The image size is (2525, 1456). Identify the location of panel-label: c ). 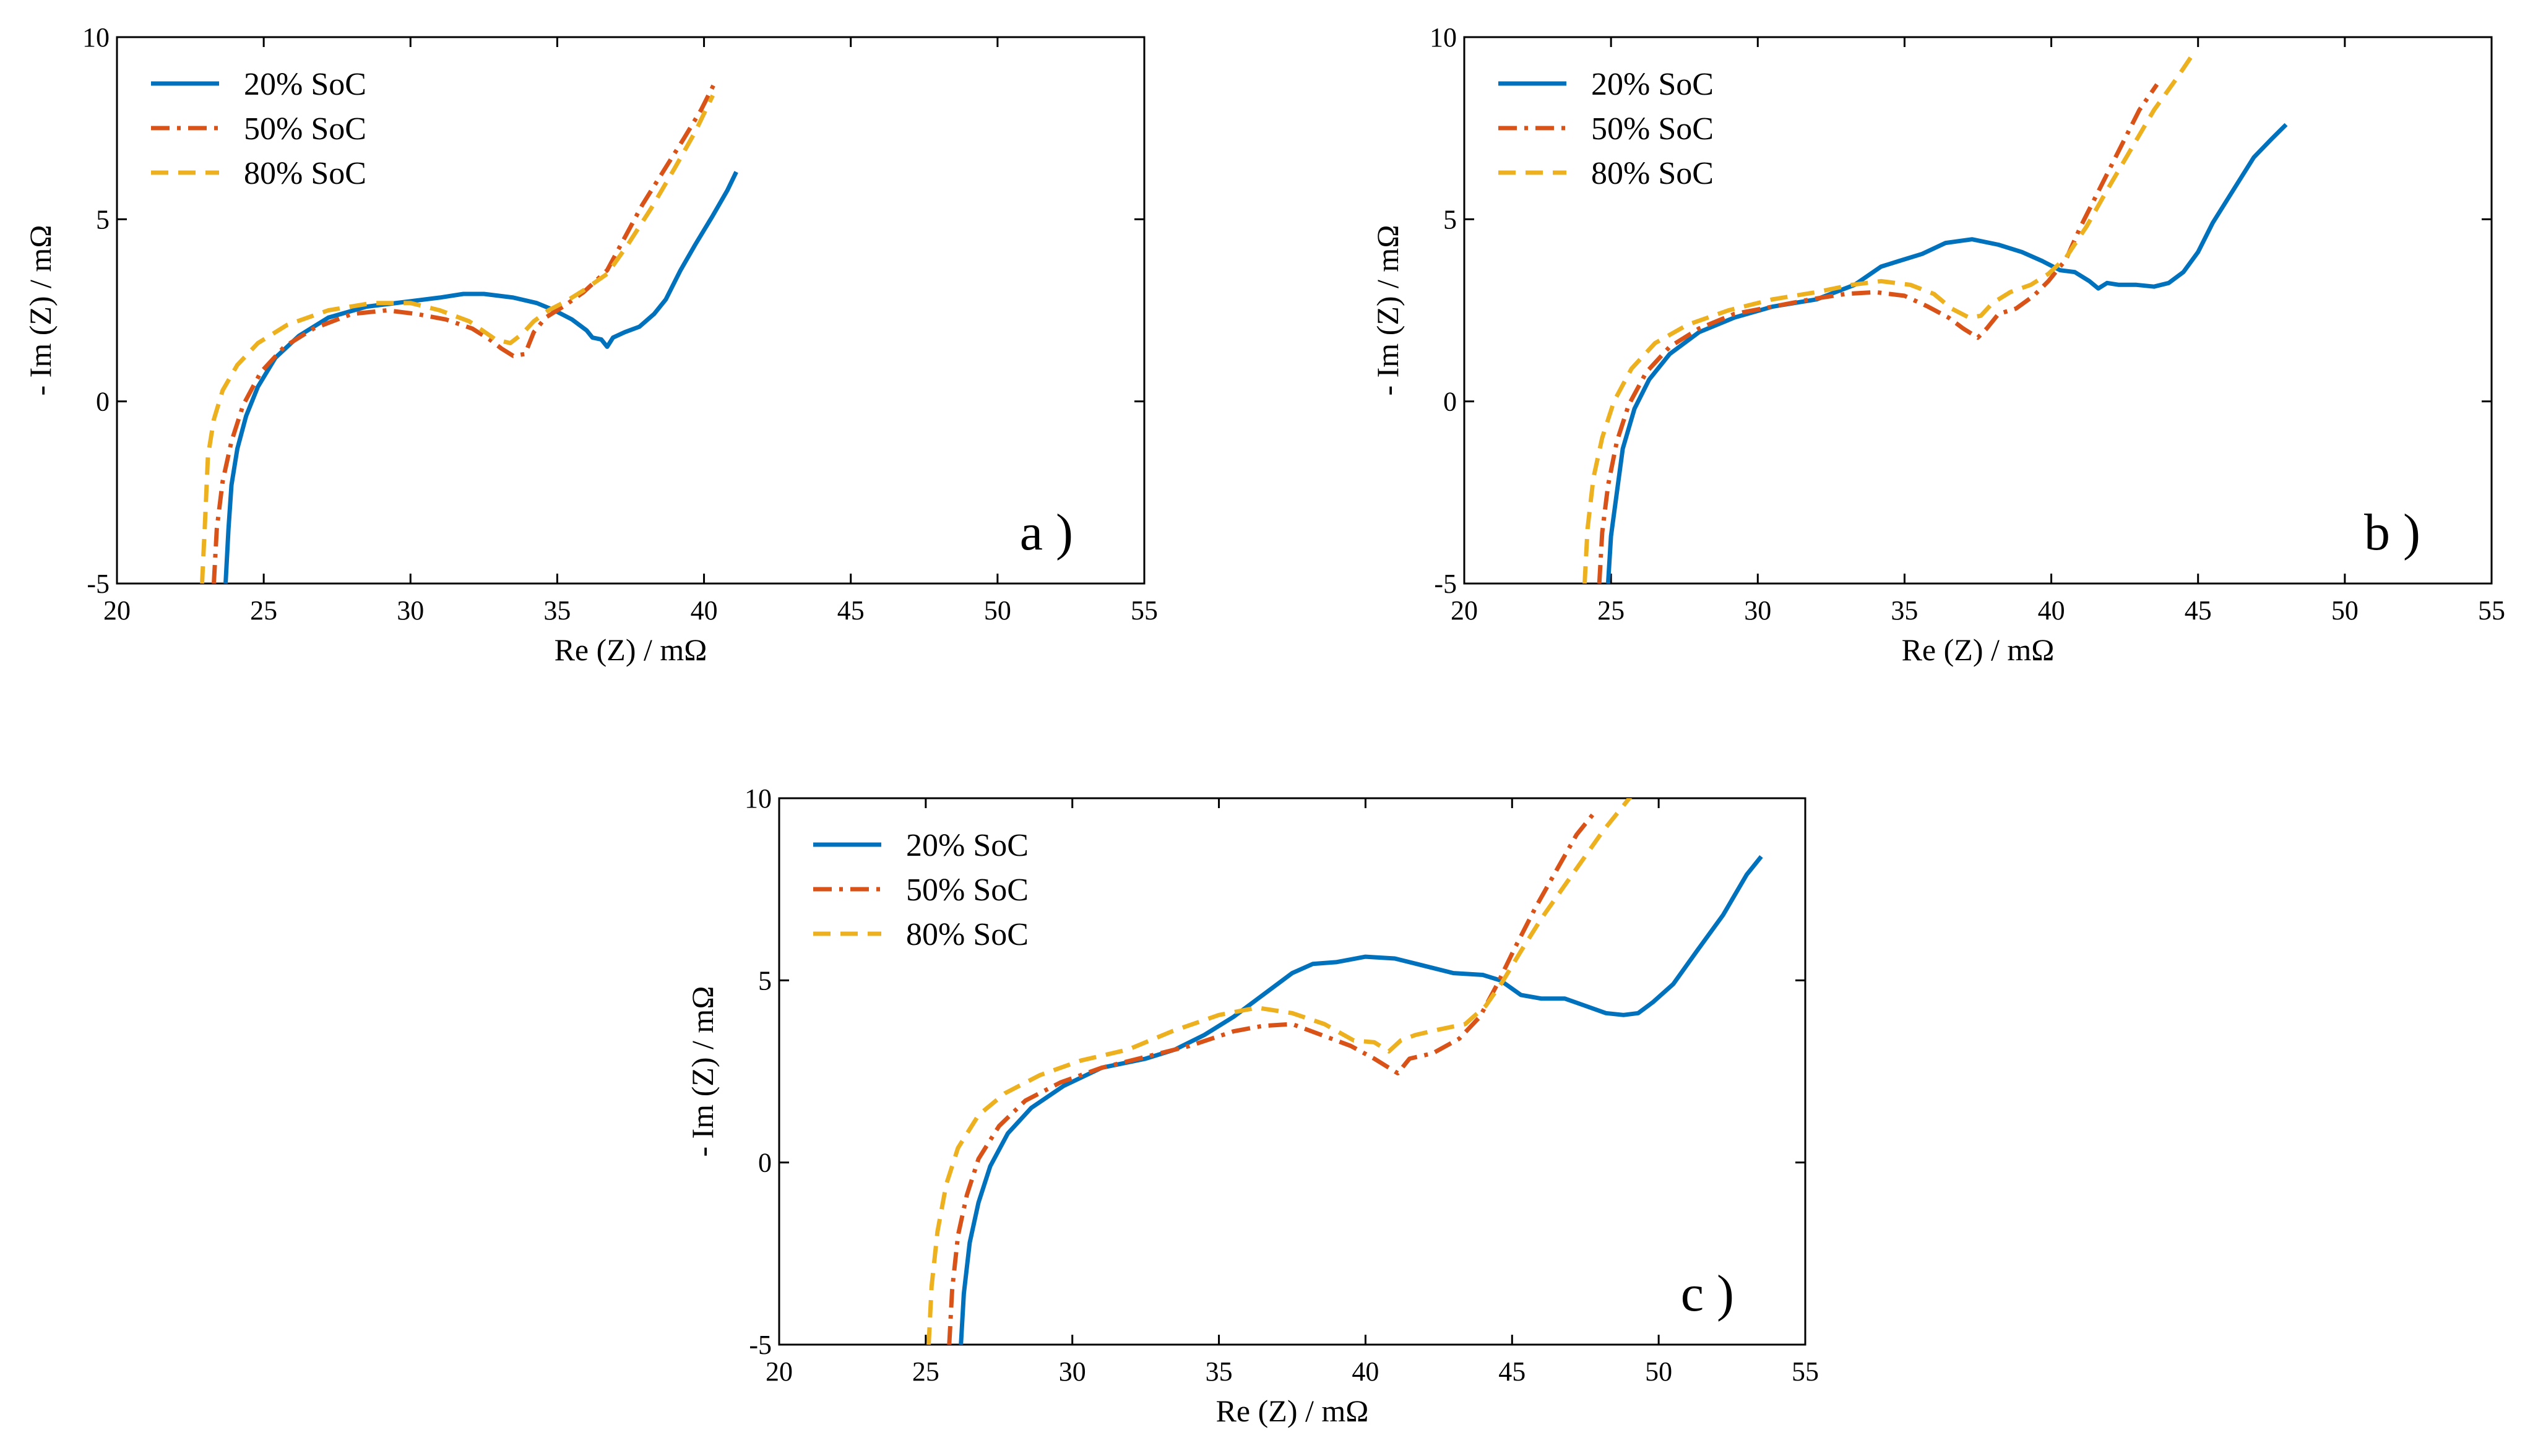
(1708, 1293).